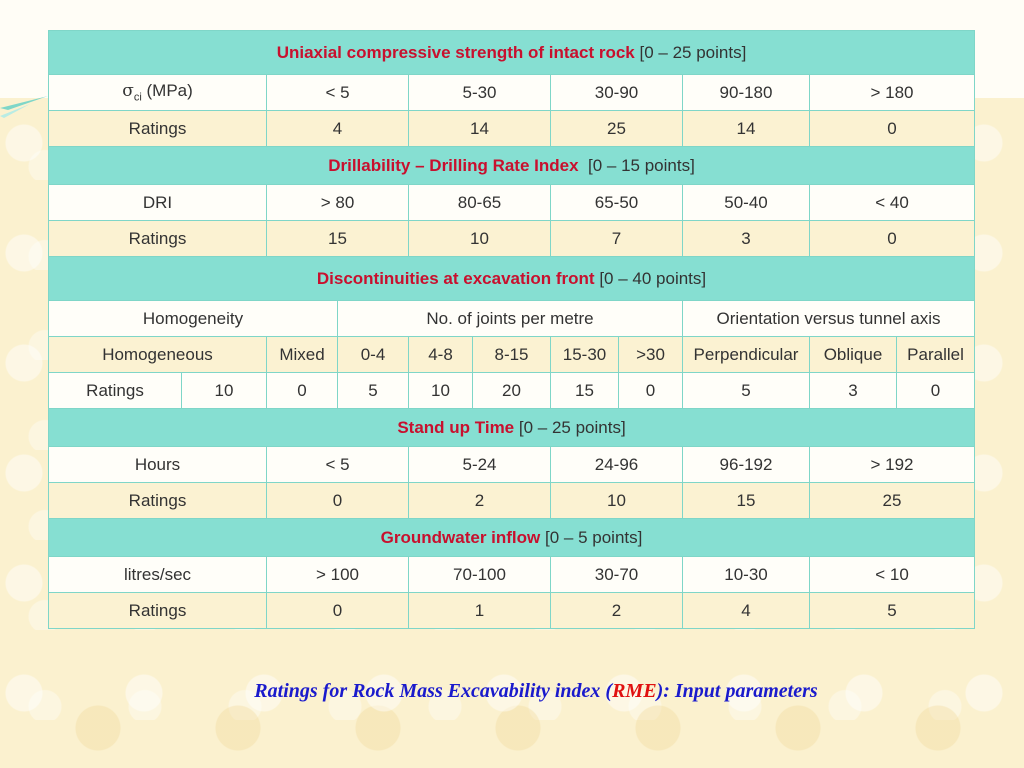 The width and height of the screenshot is (1024, 768). Describe the element at coordinates (169, 91) in the screenshot. I see `ucs-param-unit: (MPa)` at that location.